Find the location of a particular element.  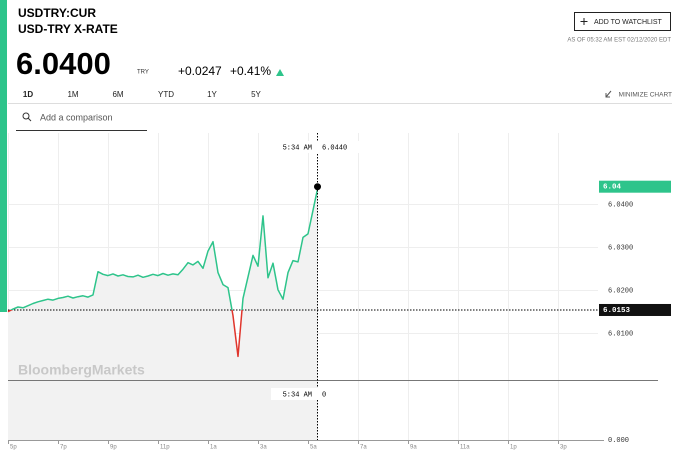

plus-icon is located at coordinates (584, 21).